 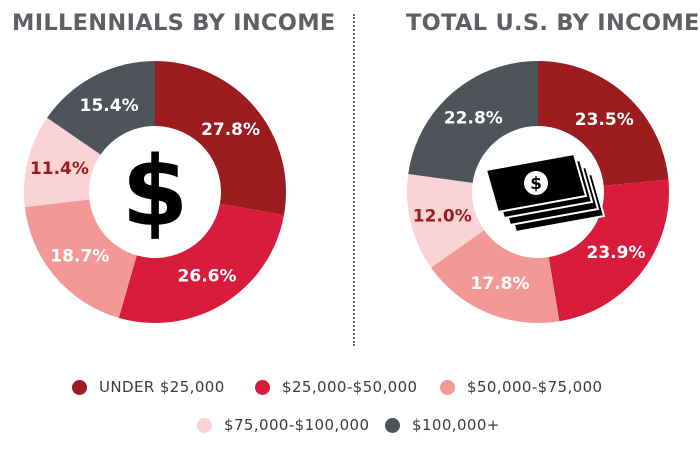 I want to click on data-label: 11.4%, so click(x=59, y=169).